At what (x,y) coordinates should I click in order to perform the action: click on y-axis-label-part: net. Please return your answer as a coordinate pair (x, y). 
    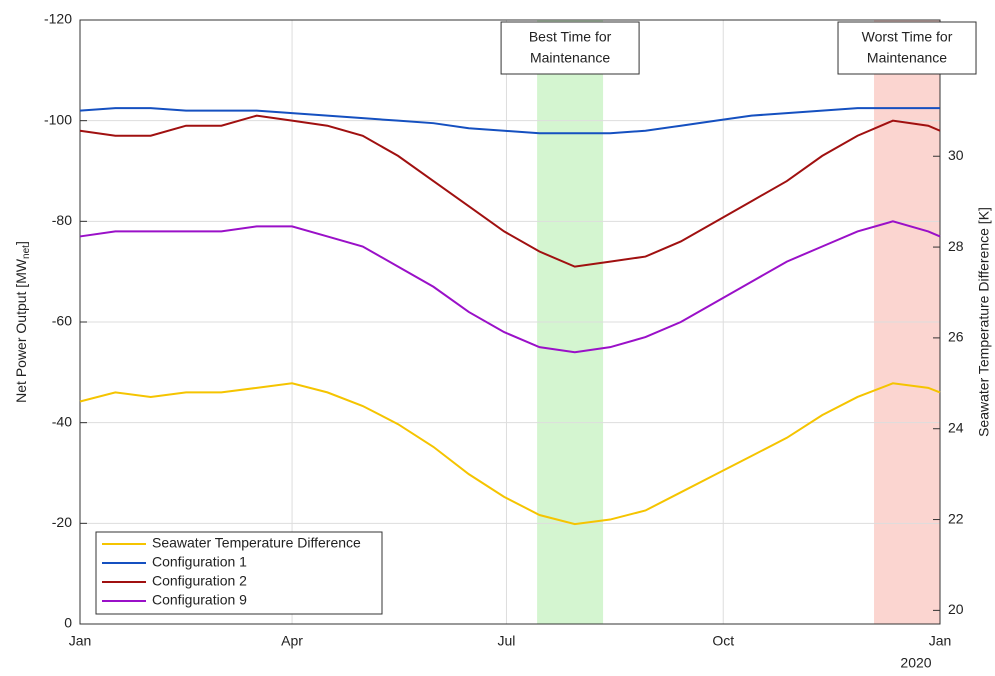
    Looking at the image, I should click on (26, 252).